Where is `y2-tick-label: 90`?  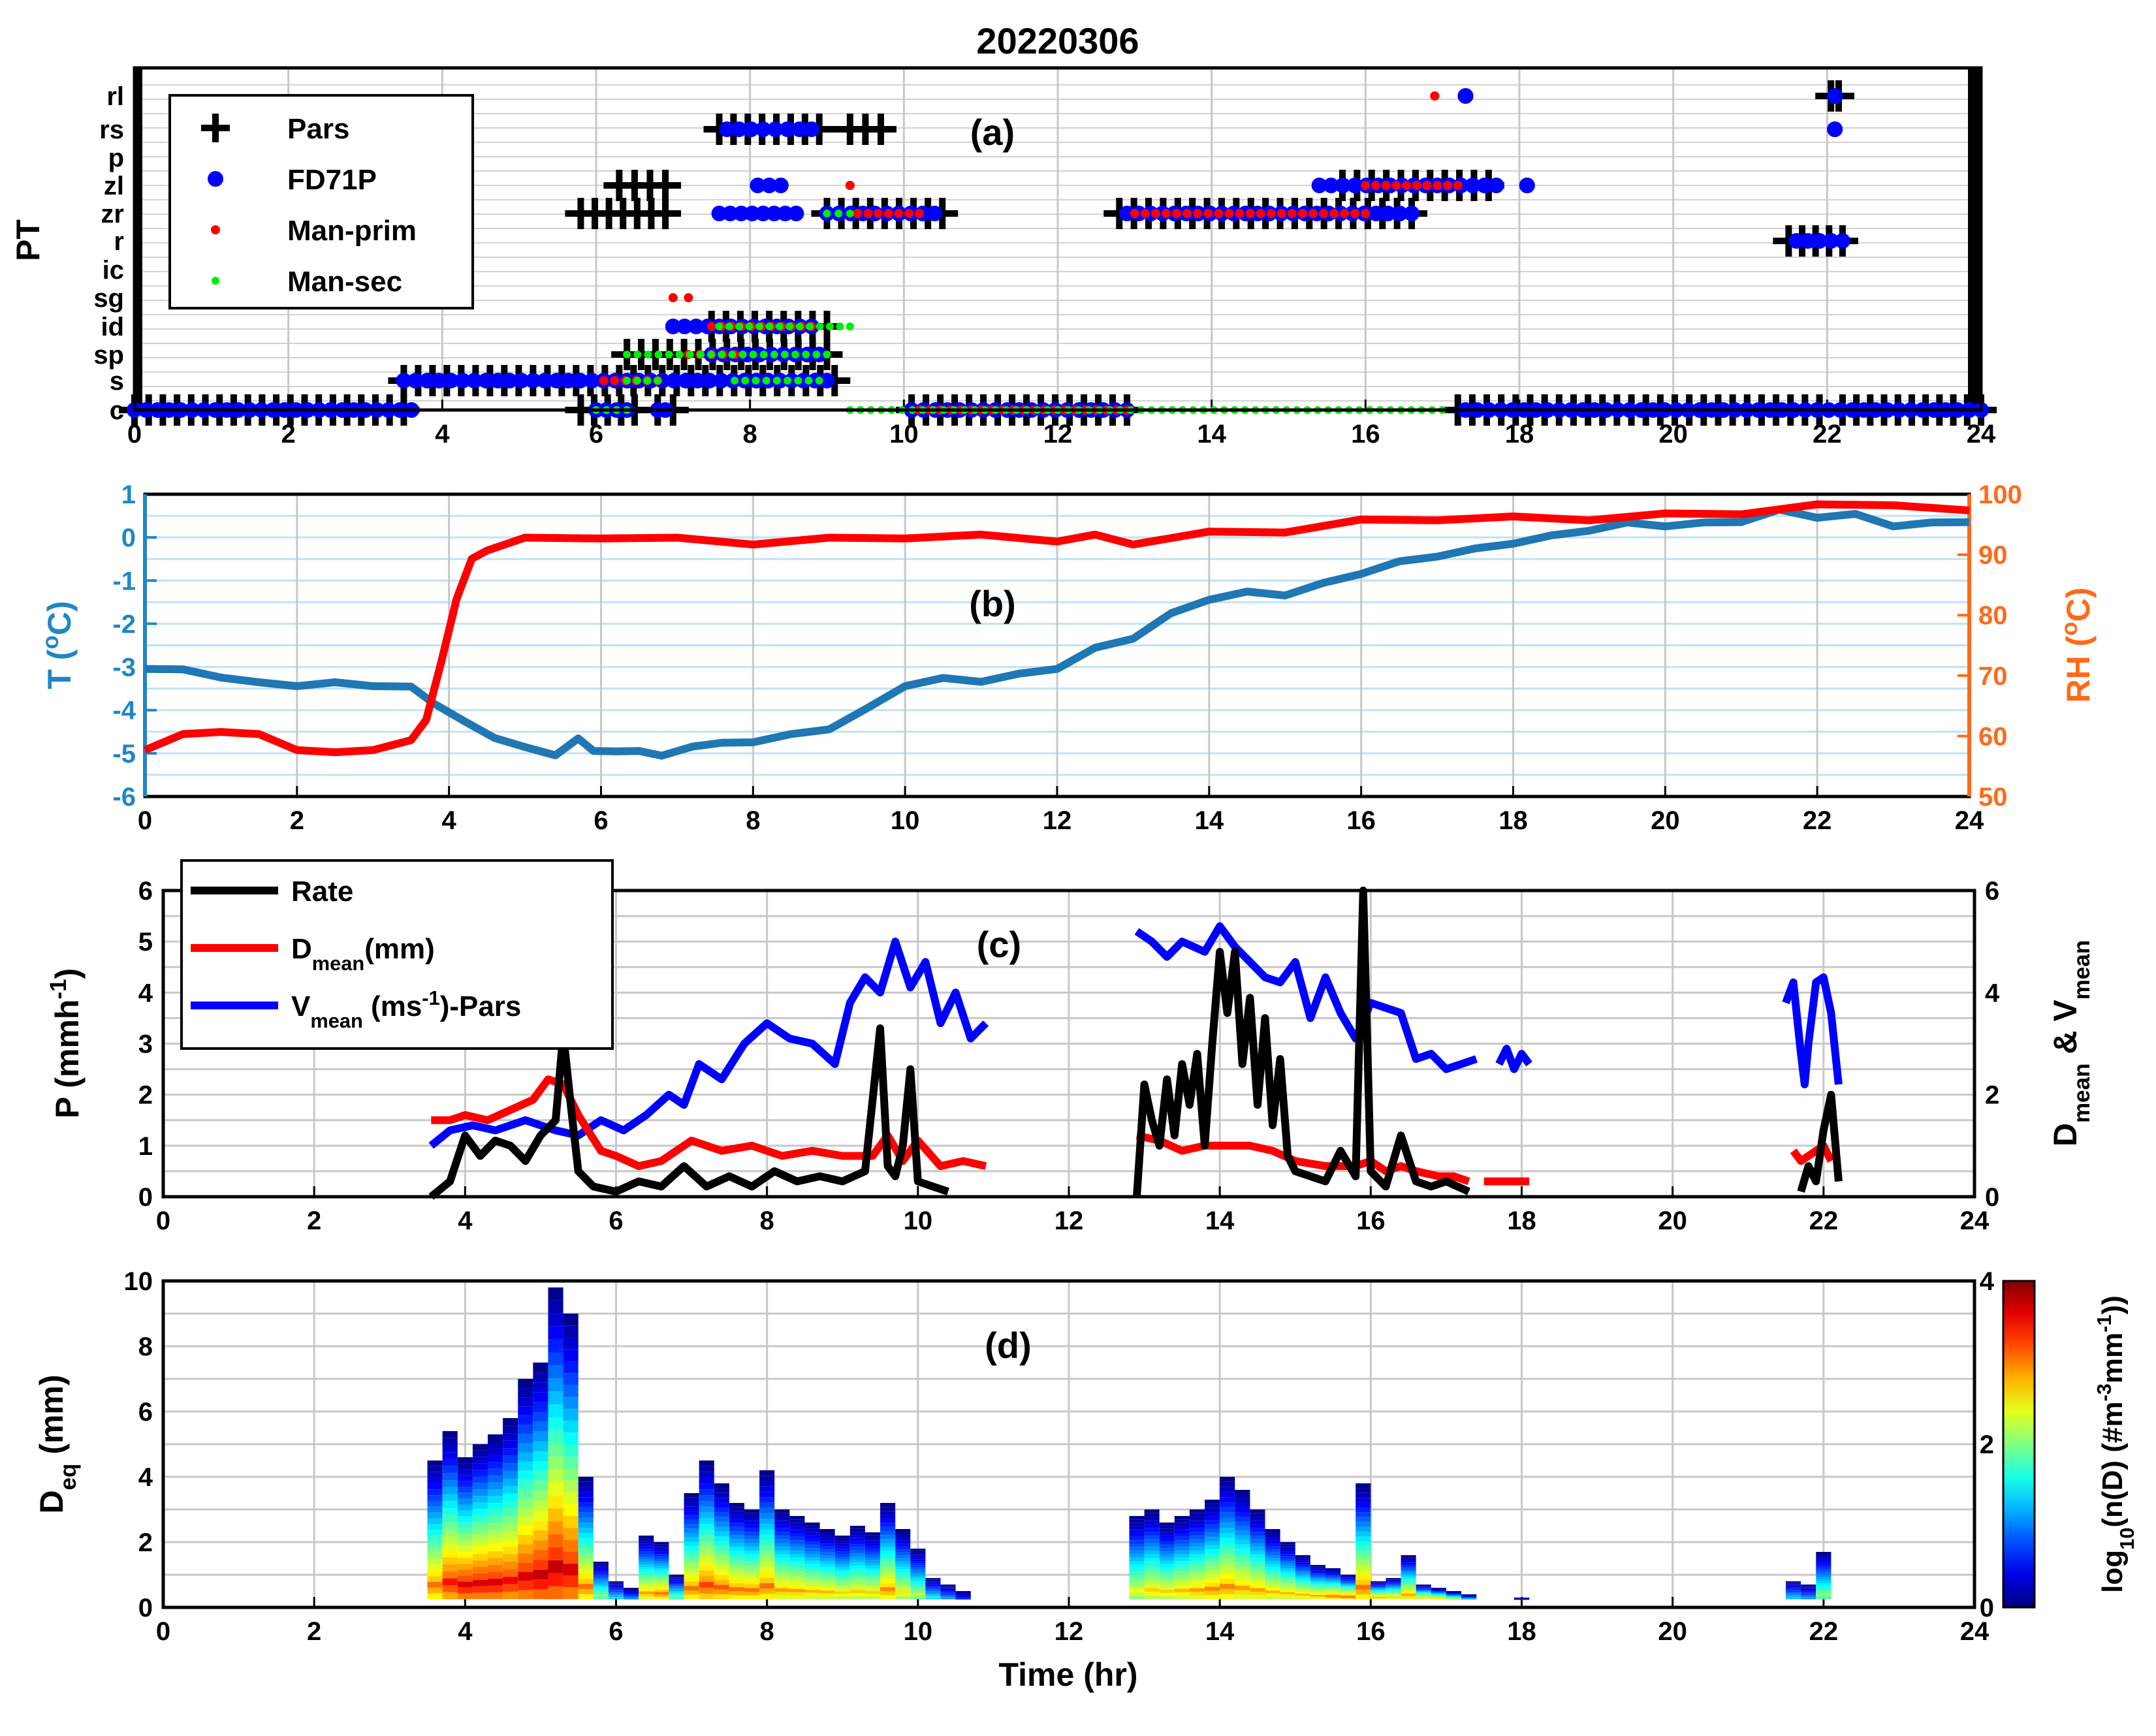
y2-tick-label: 90 is located at coordinates (1993, 555).